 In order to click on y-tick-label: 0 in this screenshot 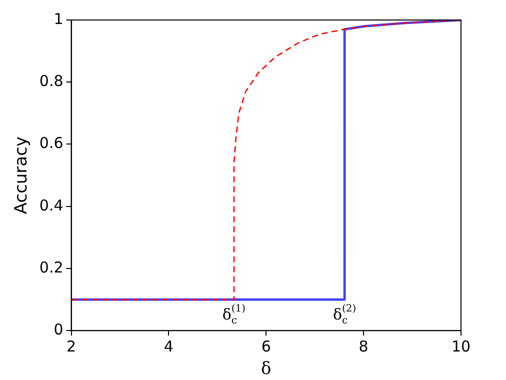, I will do `click(59, 329)`.